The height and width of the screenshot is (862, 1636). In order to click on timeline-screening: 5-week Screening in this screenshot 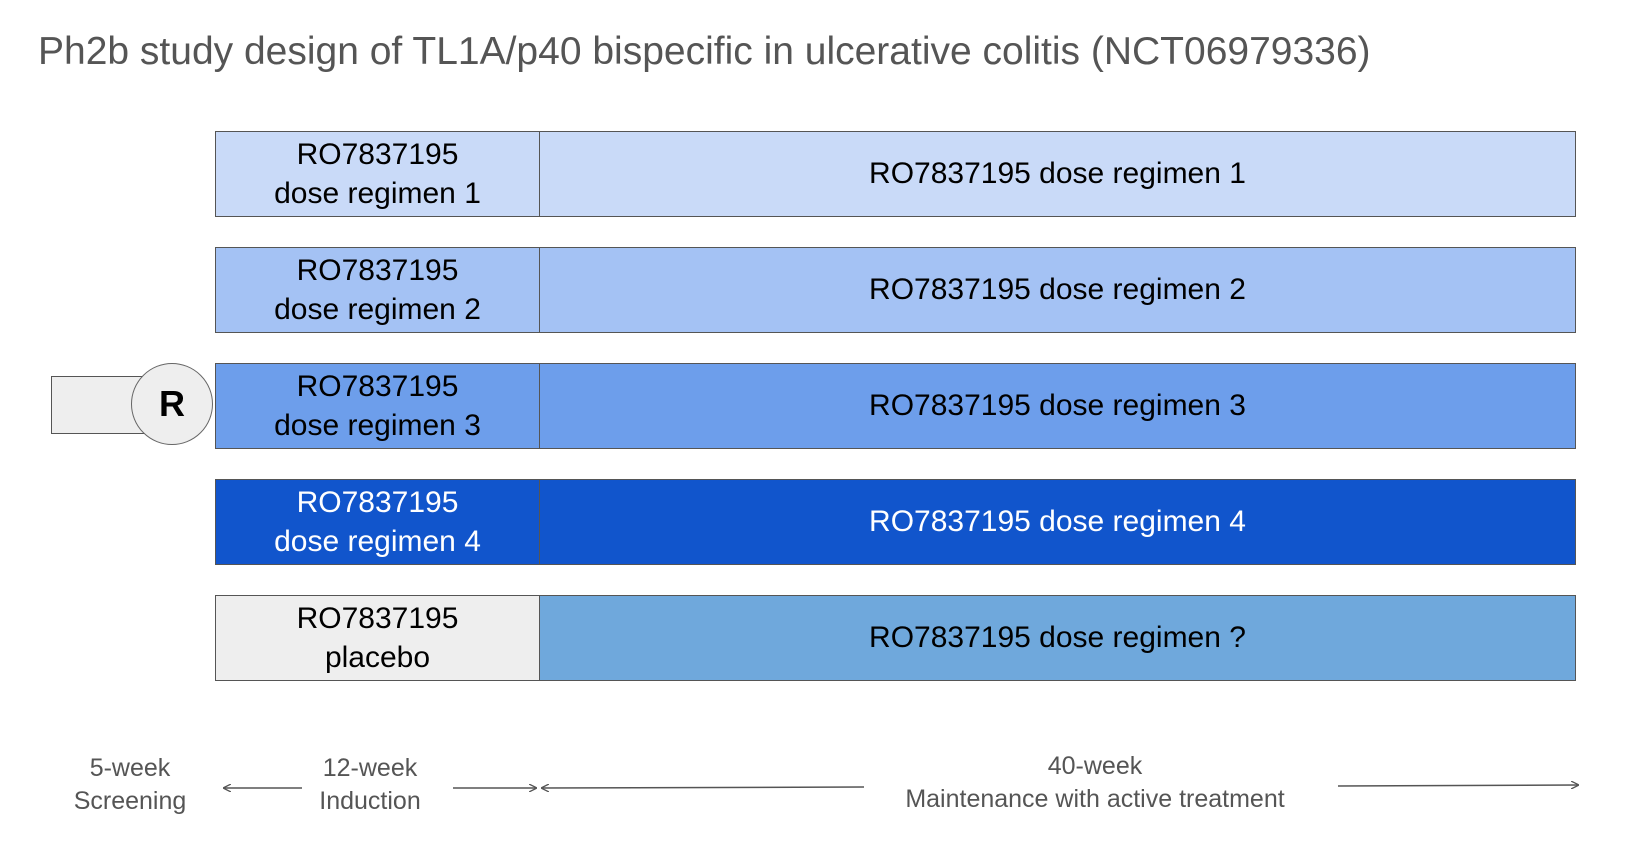, I will do `click(130, 785)`.